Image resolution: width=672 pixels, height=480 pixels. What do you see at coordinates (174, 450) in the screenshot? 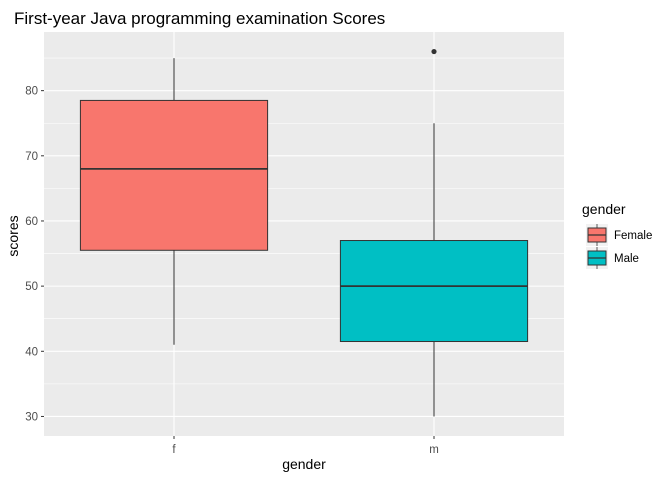
I see `x-tick-label: f` at bounding box center [174, 450].